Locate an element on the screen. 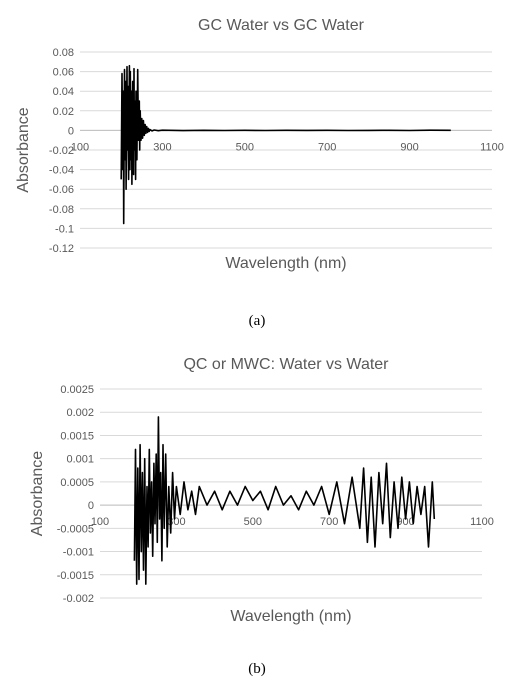  chart-1-x-axis-title: Wavelength (nm) is located at coordinates (285, 263).